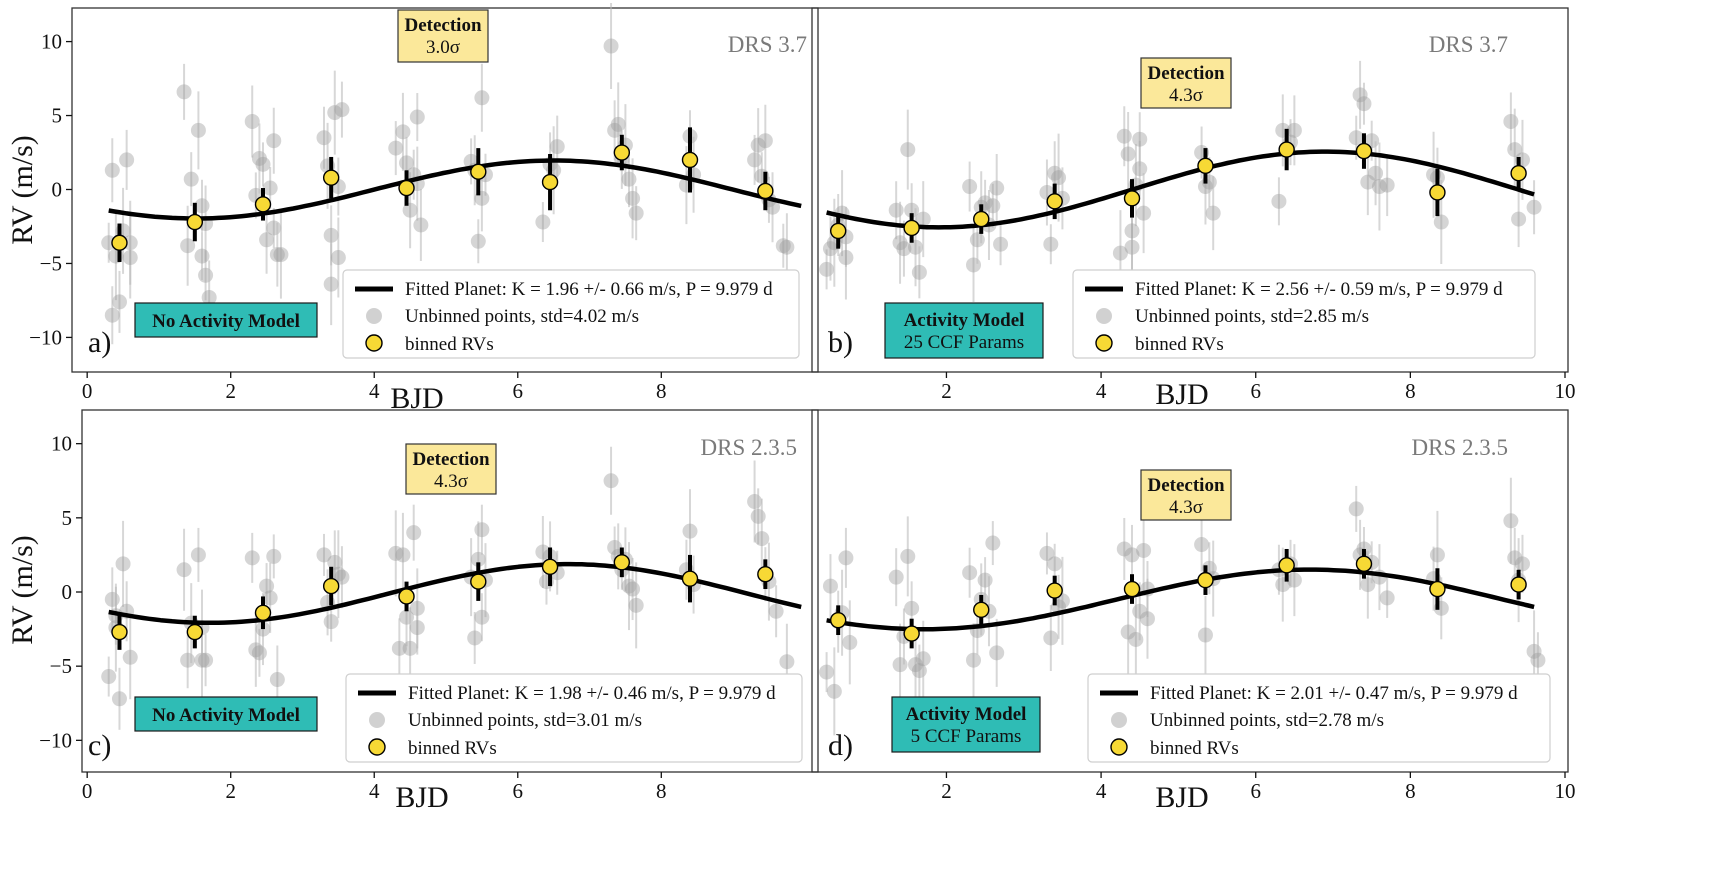 The width and height of the screenshot is (1725, 895). Describe the element at coordinates (1185, 73) in the screenshot. I see `detection-title: Detection` at that location.